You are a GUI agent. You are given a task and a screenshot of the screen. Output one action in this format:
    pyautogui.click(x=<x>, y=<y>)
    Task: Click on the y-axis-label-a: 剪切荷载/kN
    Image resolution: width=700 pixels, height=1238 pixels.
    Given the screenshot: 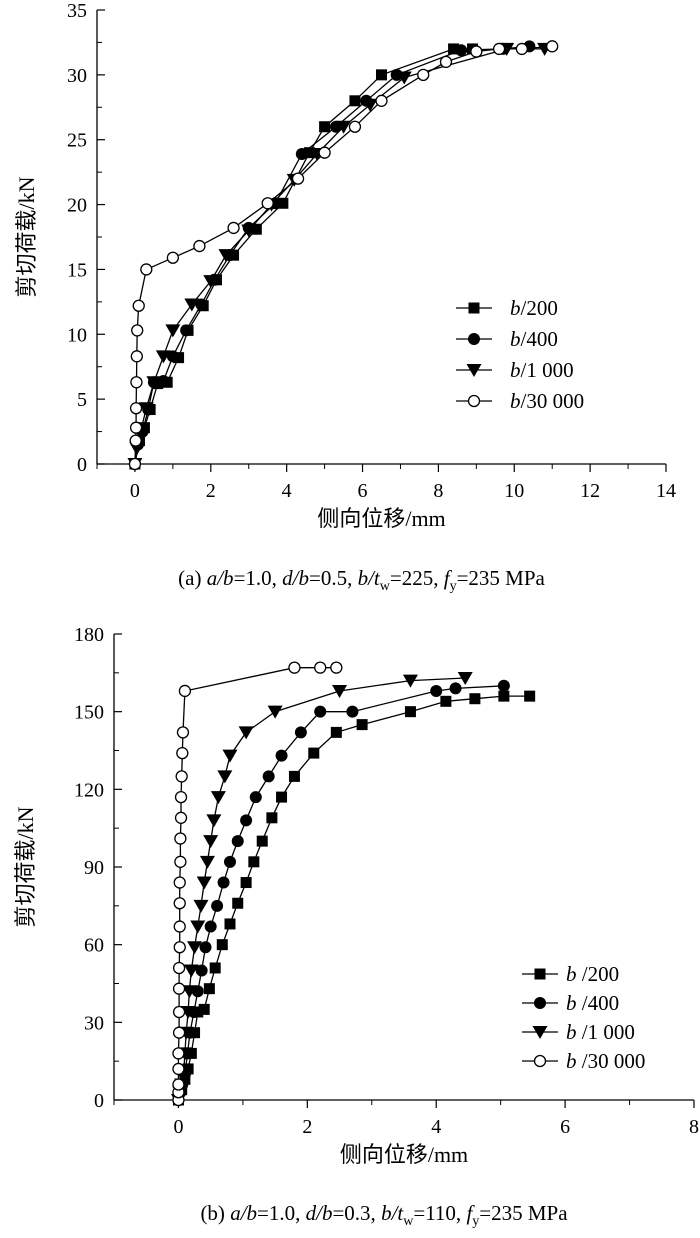 What is the action you would take?
    pyautogui.click(x=26, y=236)
    